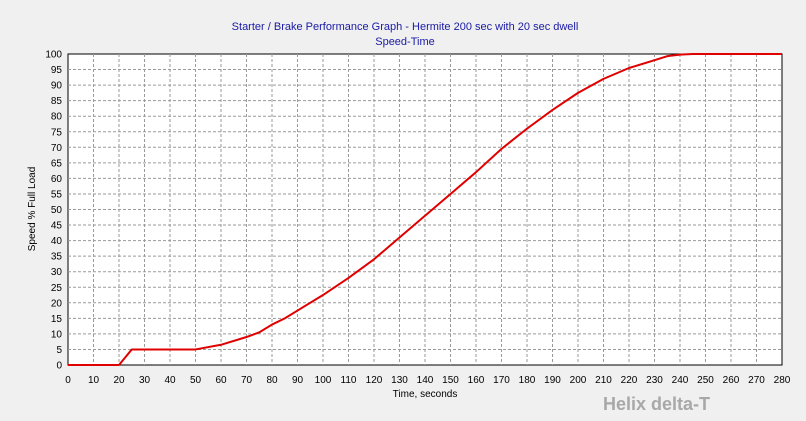 The image size is (806, 421). Describe the element at coordinates (59, 350) in the screenshot. I see `y-tick-label: 5` at that location.